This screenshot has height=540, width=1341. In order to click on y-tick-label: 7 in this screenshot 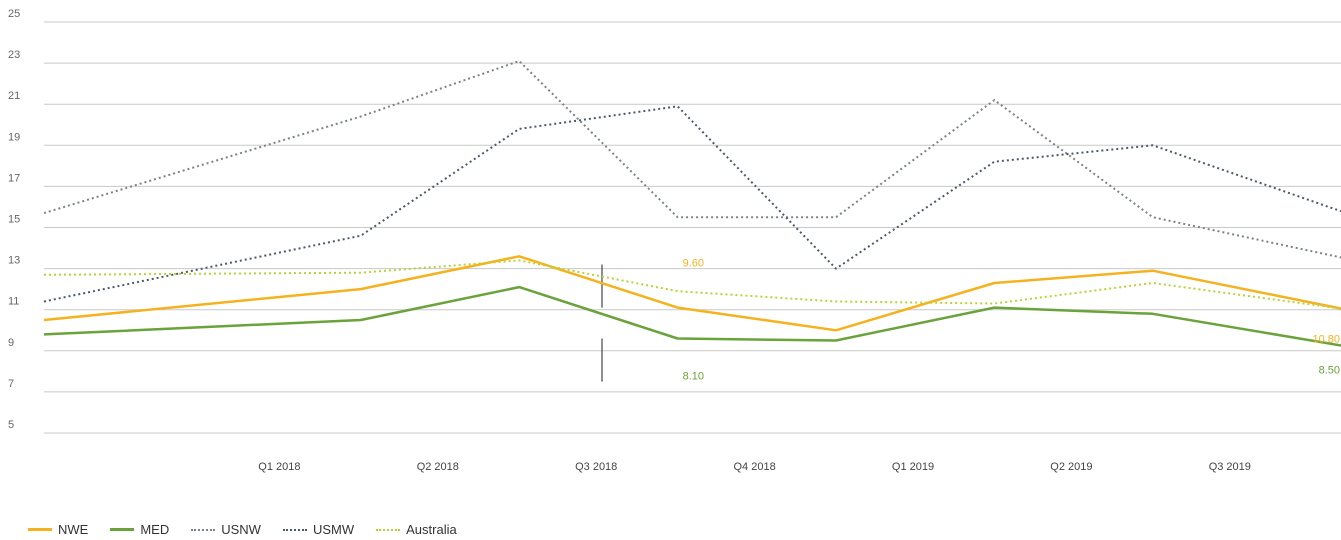, I will do `click(11, 384)`.